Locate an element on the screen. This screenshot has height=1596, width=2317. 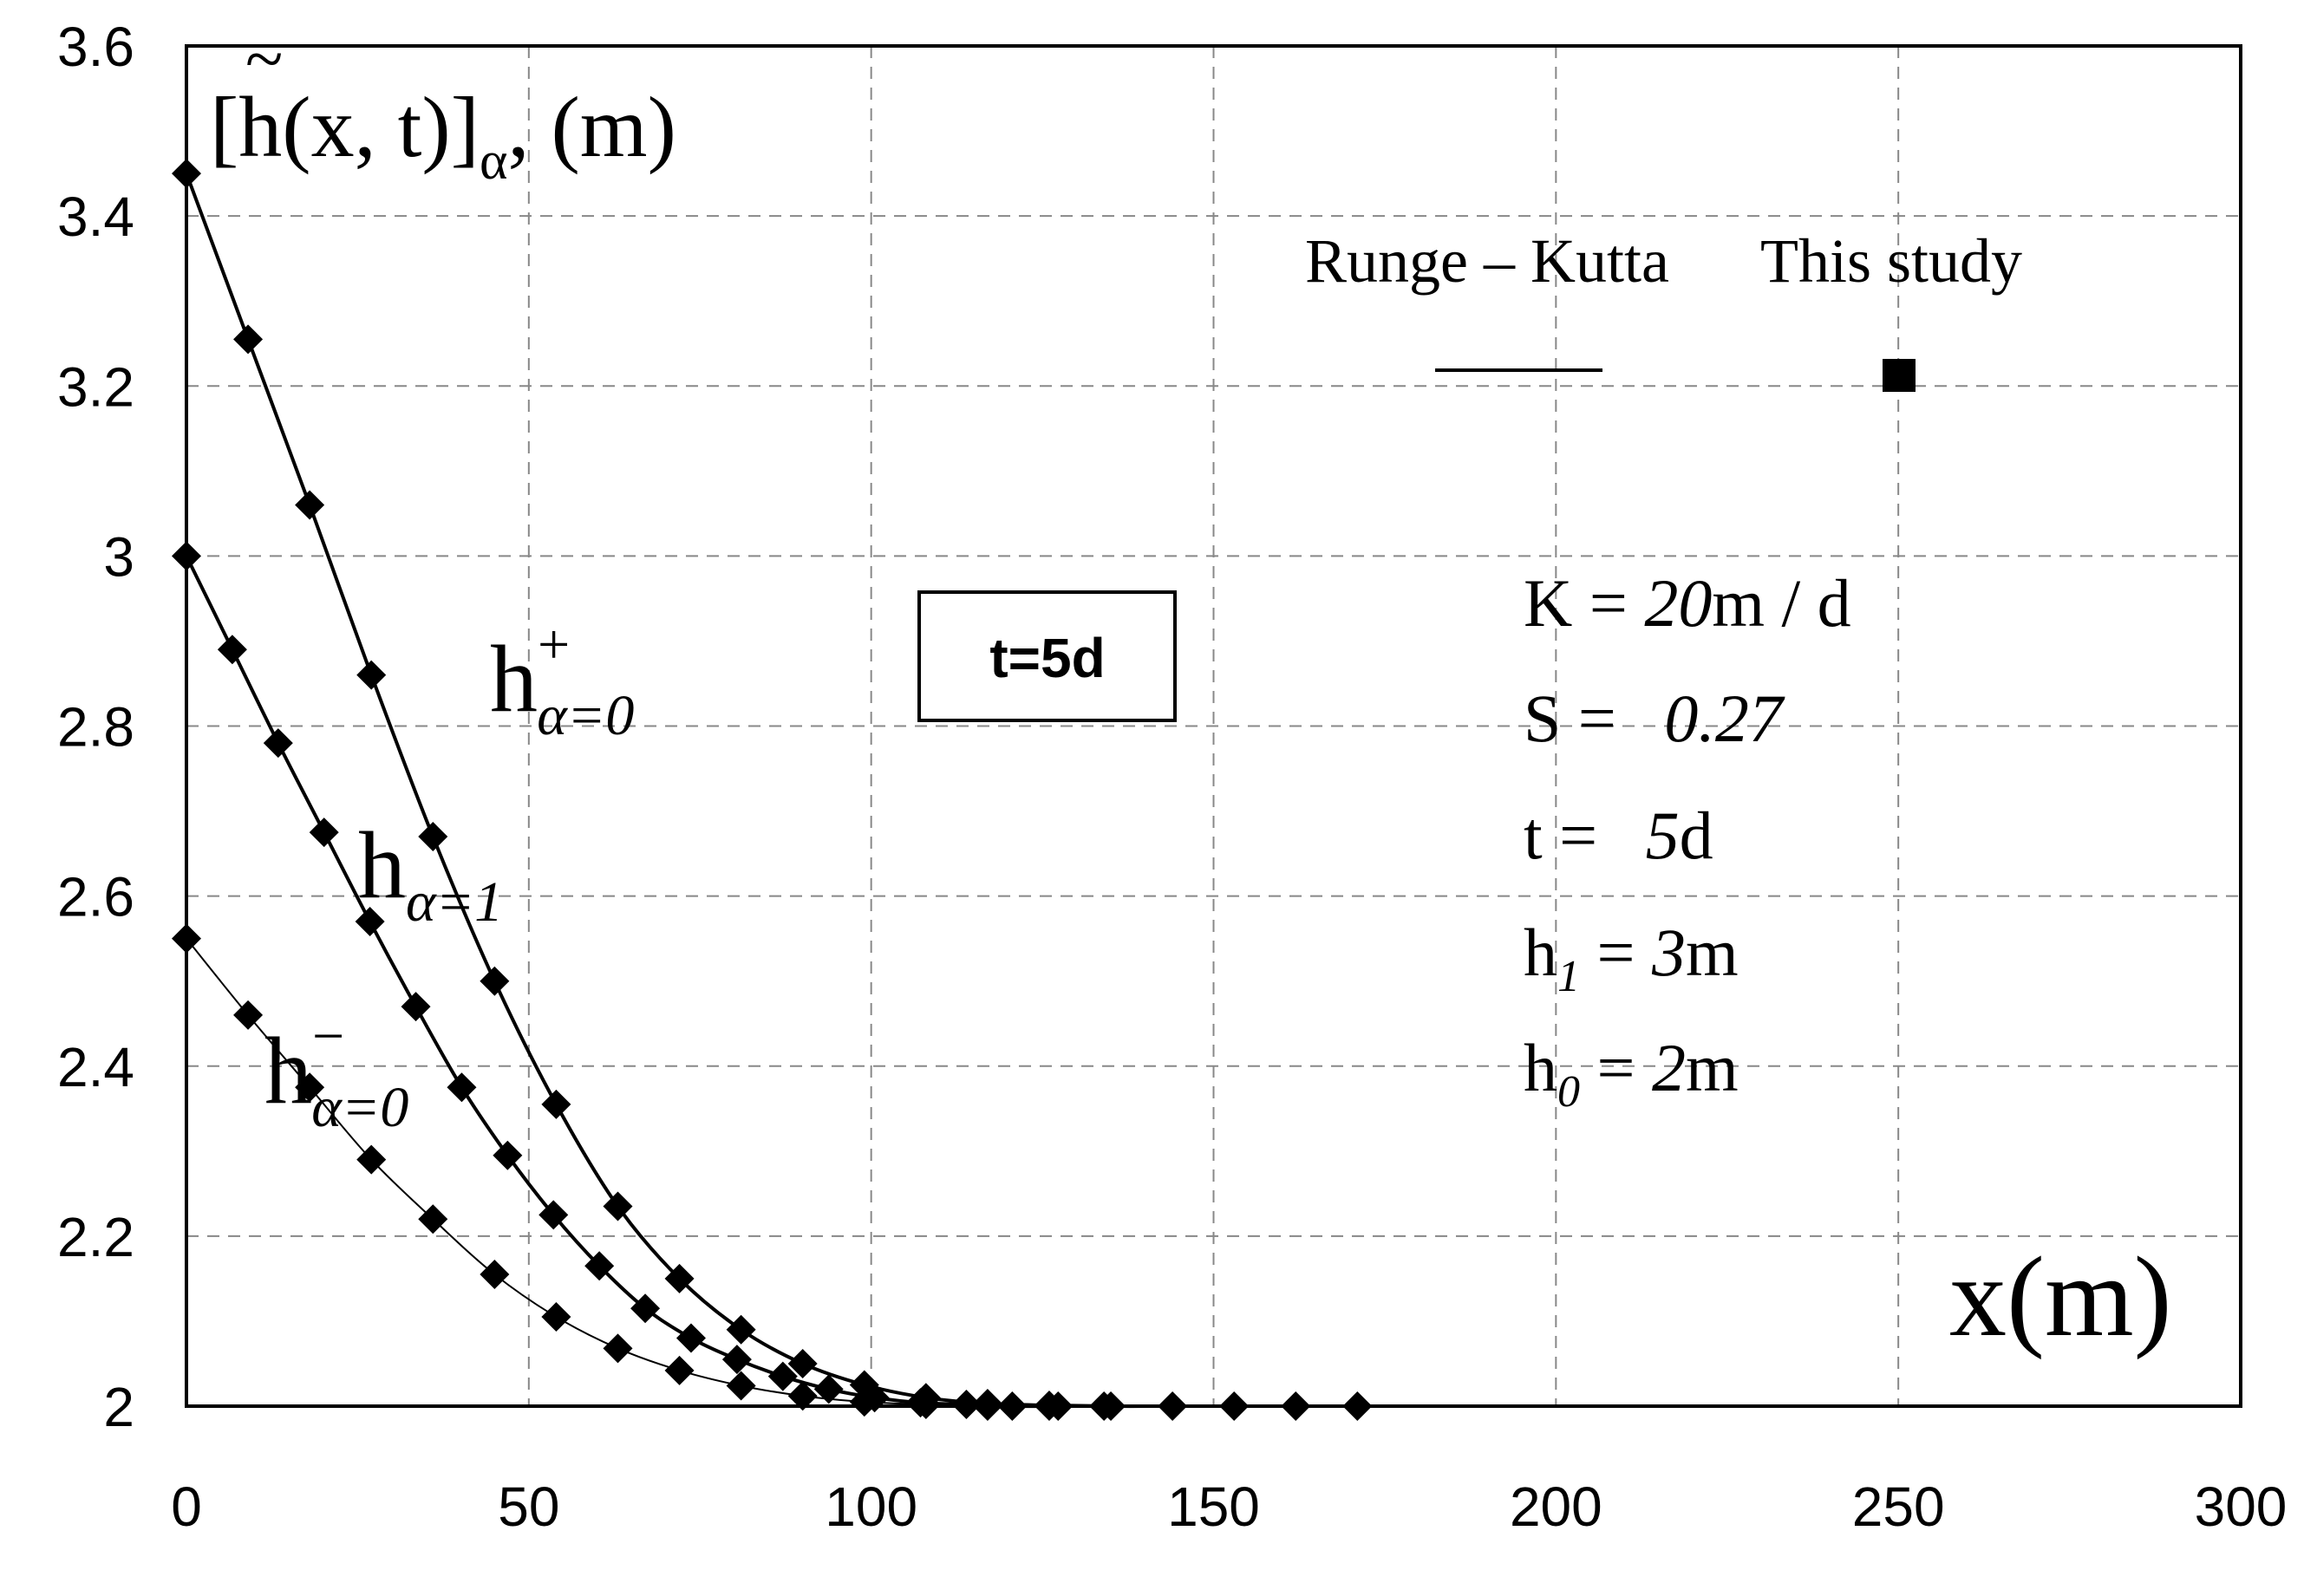
x-tick-label: 50 is located at coordinates (528, 1506).